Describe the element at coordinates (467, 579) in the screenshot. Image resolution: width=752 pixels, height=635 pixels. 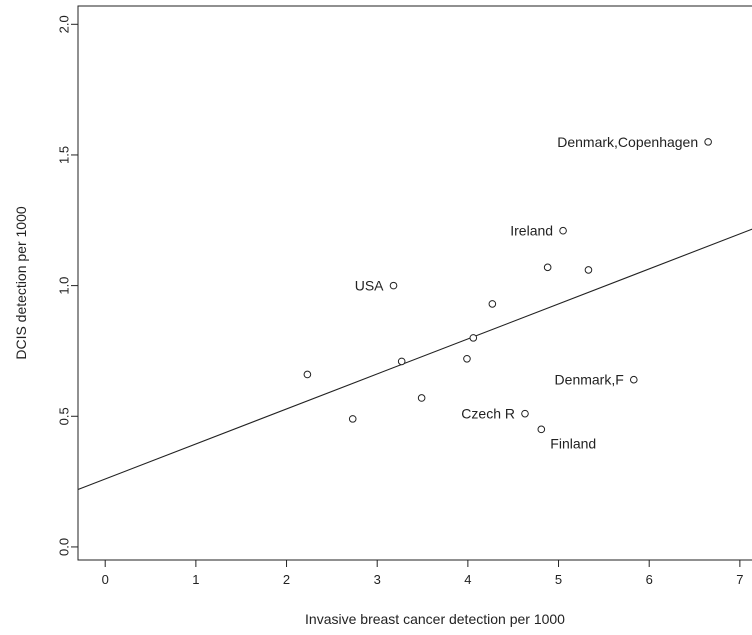
I see `x-tick-label: 4` at that location.